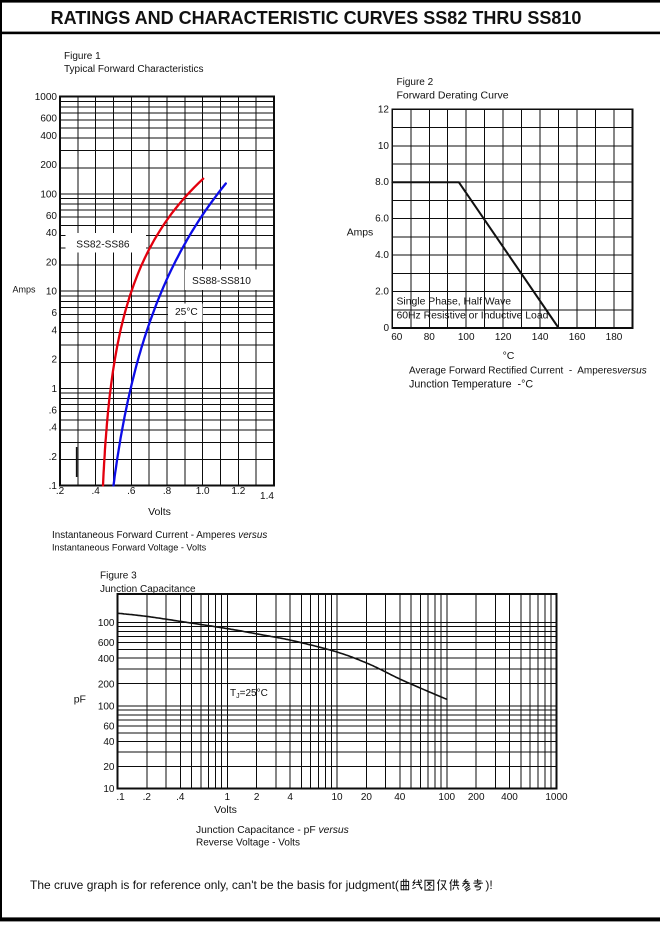 This screenshot has height=929, width=660. What do you see at coordinates (577, 337) in the screenshot?
I see `svg-text: 160` at bounding box center [577, 337].